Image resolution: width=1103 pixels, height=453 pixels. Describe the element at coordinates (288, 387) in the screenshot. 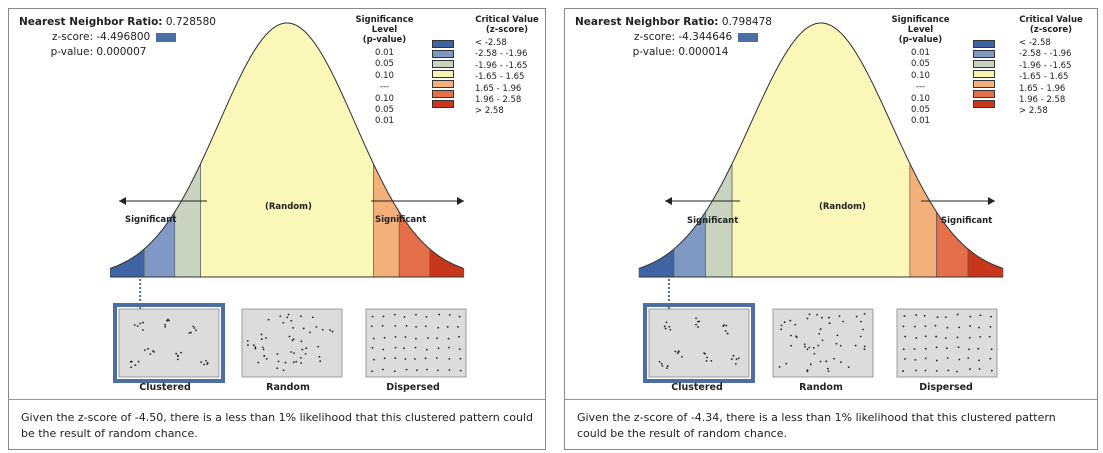

I see `pattern-label-random: Random` at that location.